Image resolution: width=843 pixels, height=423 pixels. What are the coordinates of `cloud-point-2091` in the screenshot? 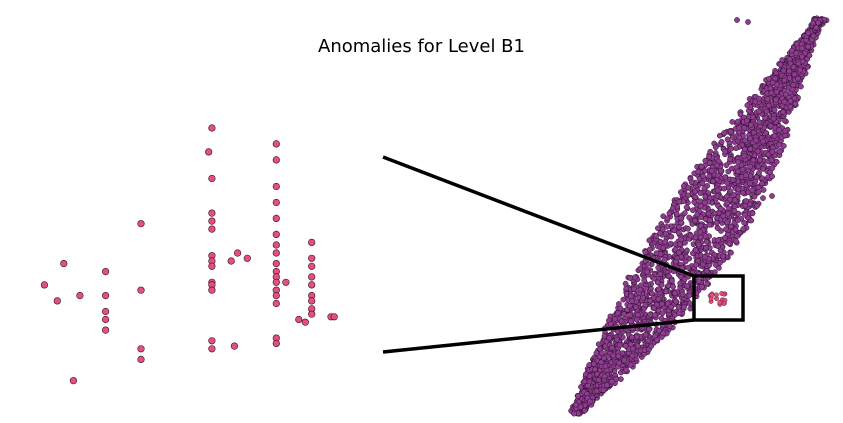 It's located at (598, 344).